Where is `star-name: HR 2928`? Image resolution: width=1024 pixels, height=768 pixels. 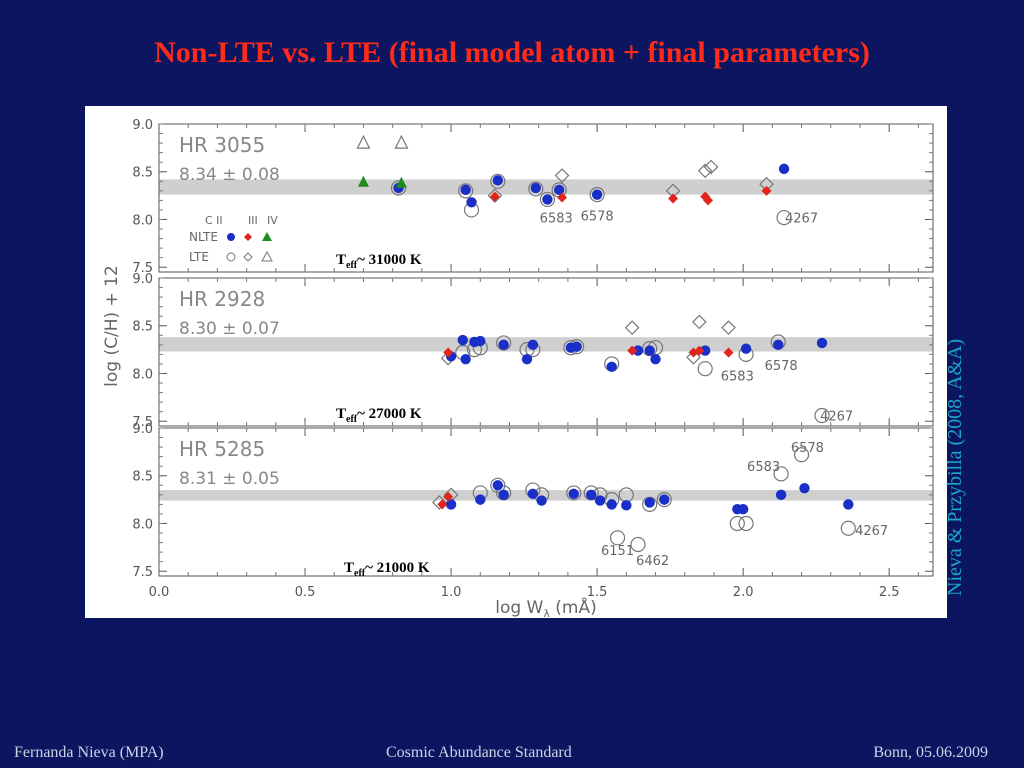 star-name: HR 2928 is located at coordinates (222, 299).